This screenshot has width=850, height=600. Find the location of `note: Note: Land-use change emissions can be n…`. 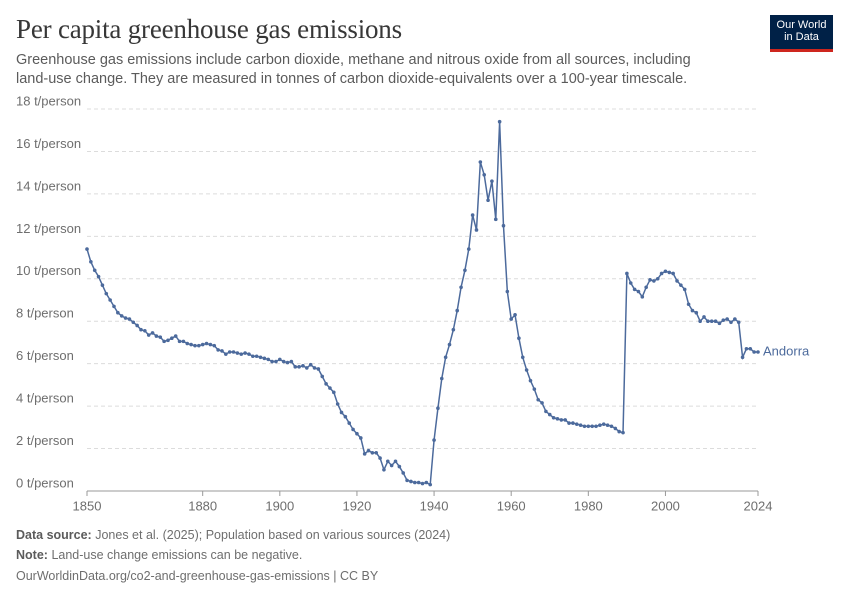

note: Note: Land-use change emissions can be n… is located at coordinates (159, 555).